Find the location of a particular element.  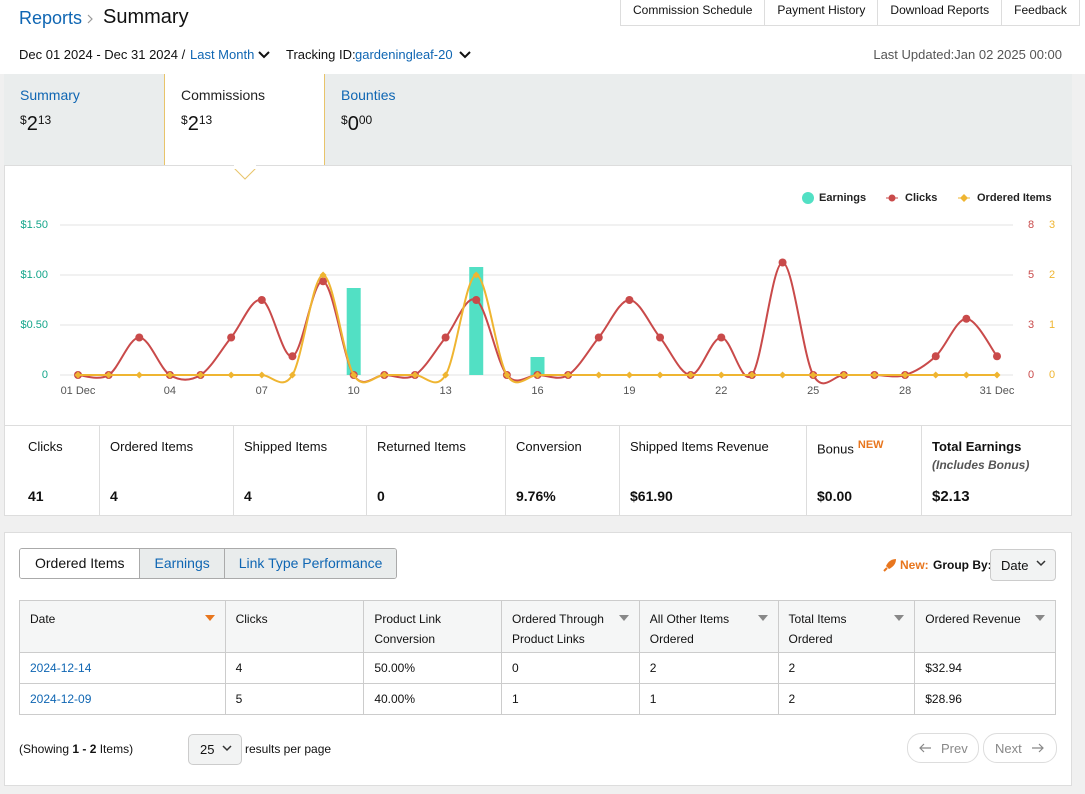

arrow-left is located at coordinates (925, 748).